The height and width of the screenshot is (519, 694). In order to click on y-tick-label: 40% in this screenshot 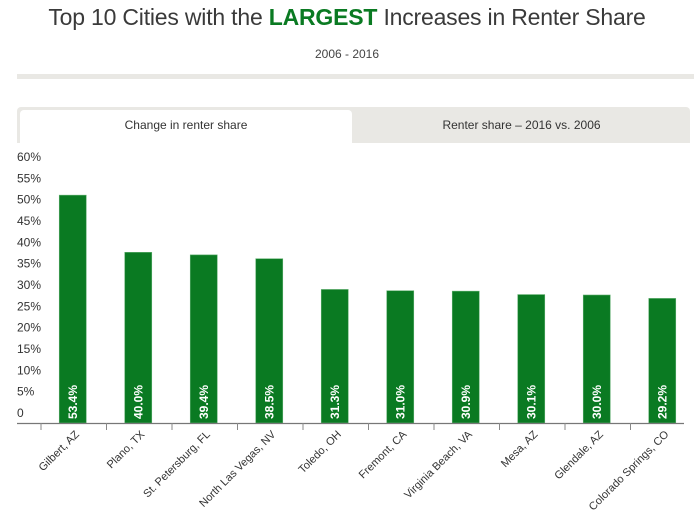, I will do `click(29, 242)`.